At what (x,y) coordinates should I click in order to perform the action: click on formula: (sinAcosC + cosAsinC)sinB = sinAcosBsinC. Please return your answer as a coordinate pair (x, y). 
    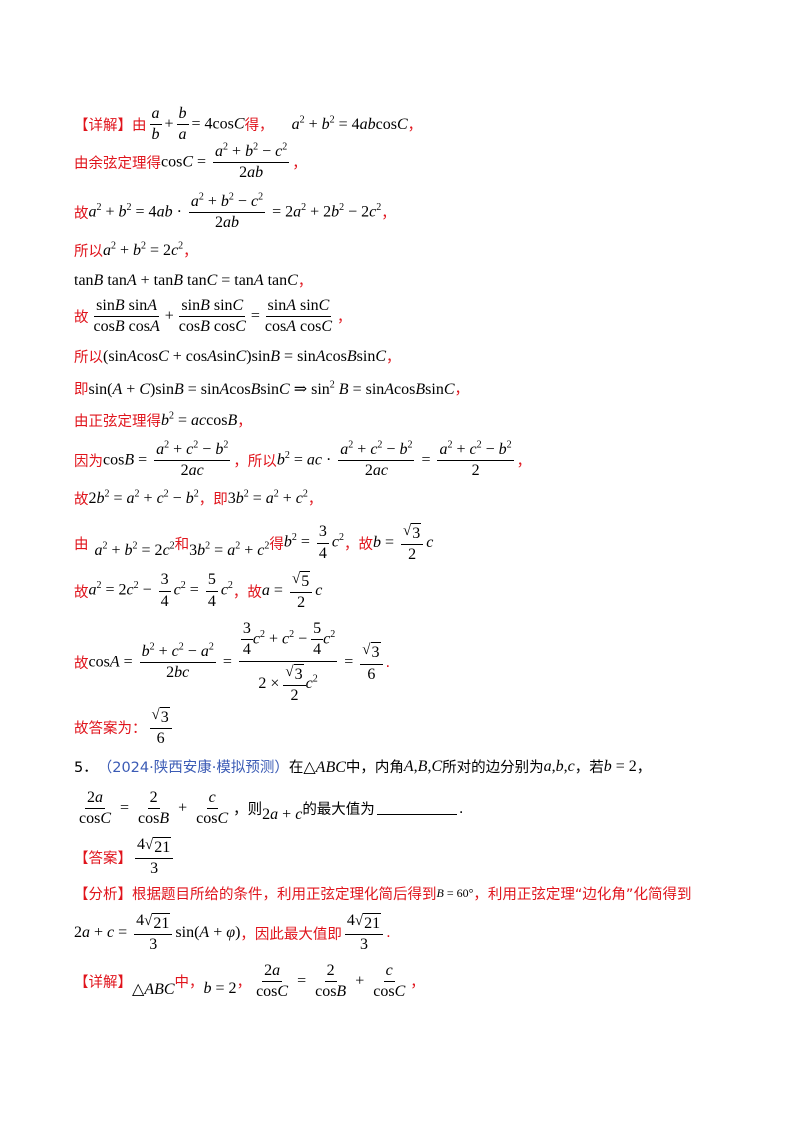
    Looking at the image, I should click on (244, 356).